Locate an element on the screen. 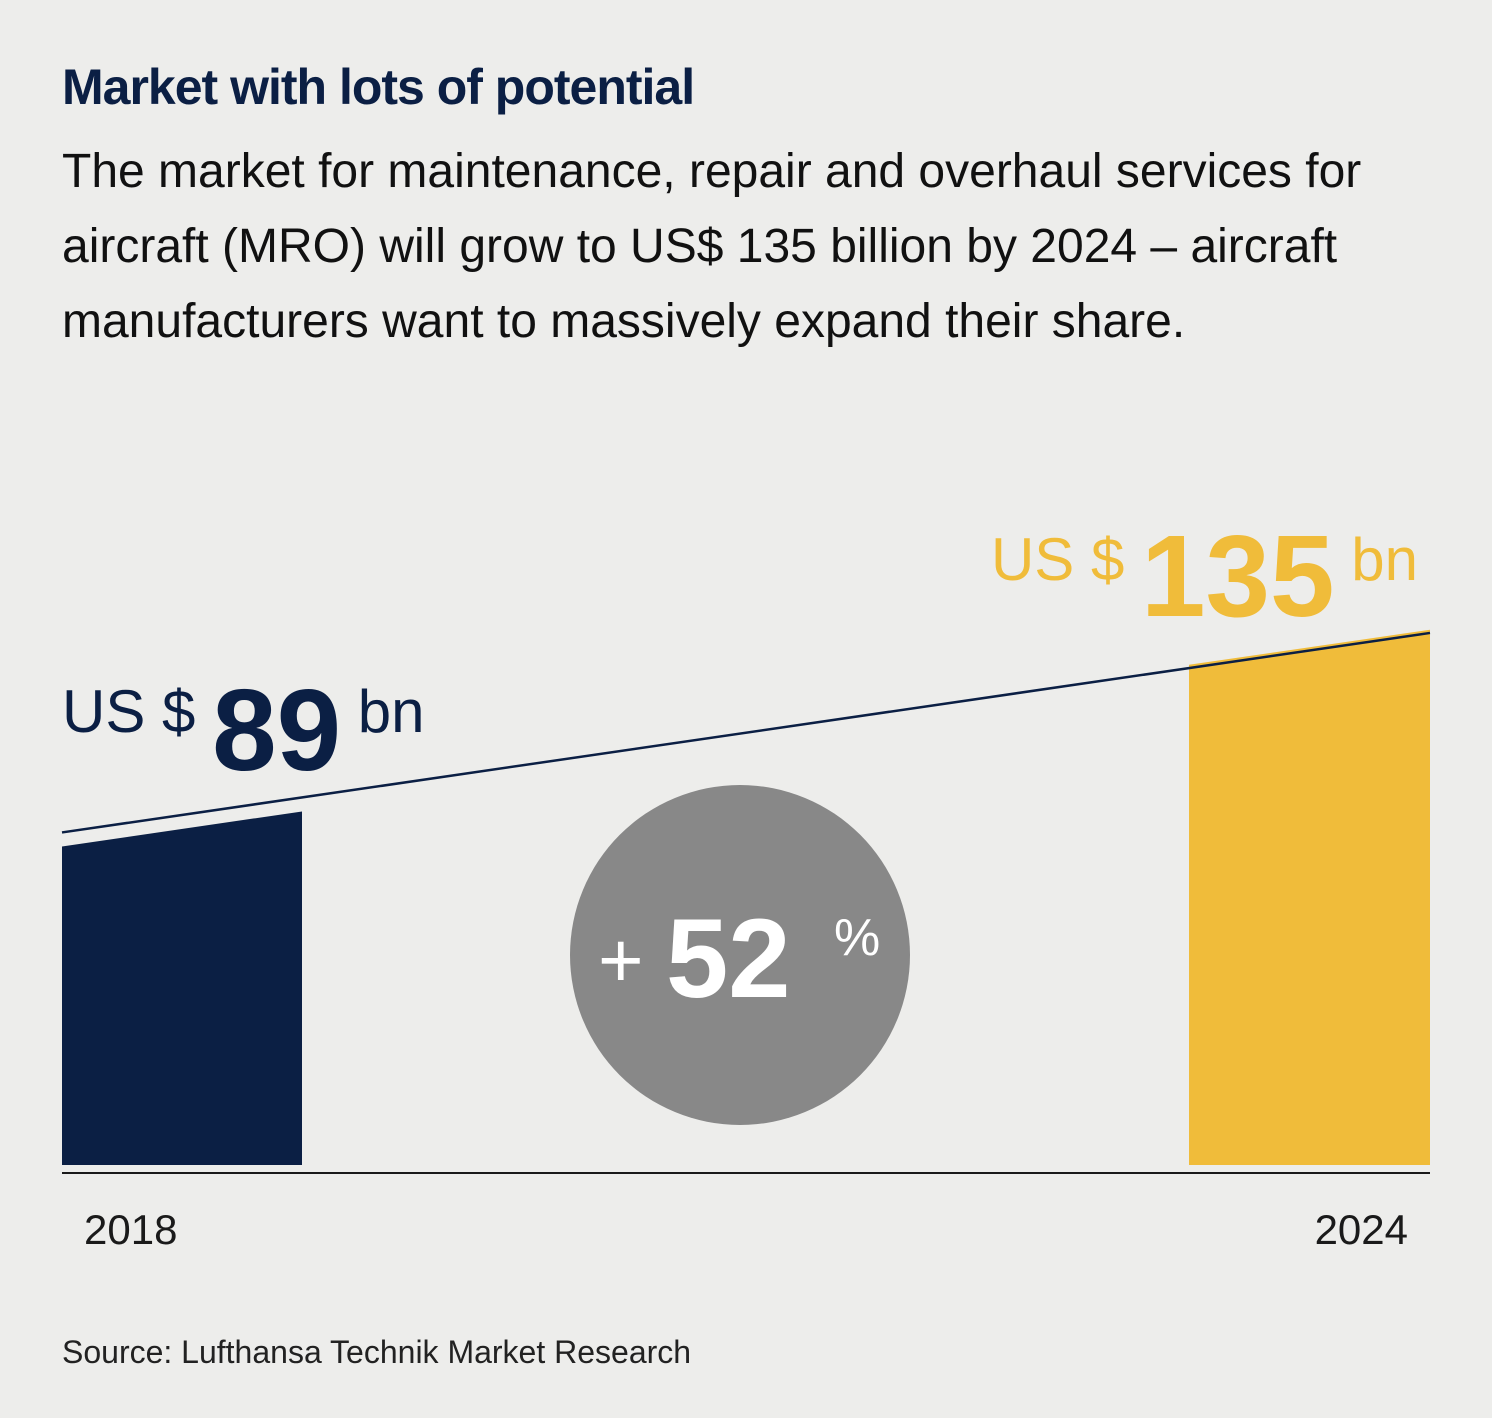  bar-2018 is located at coordinates (182, 988).